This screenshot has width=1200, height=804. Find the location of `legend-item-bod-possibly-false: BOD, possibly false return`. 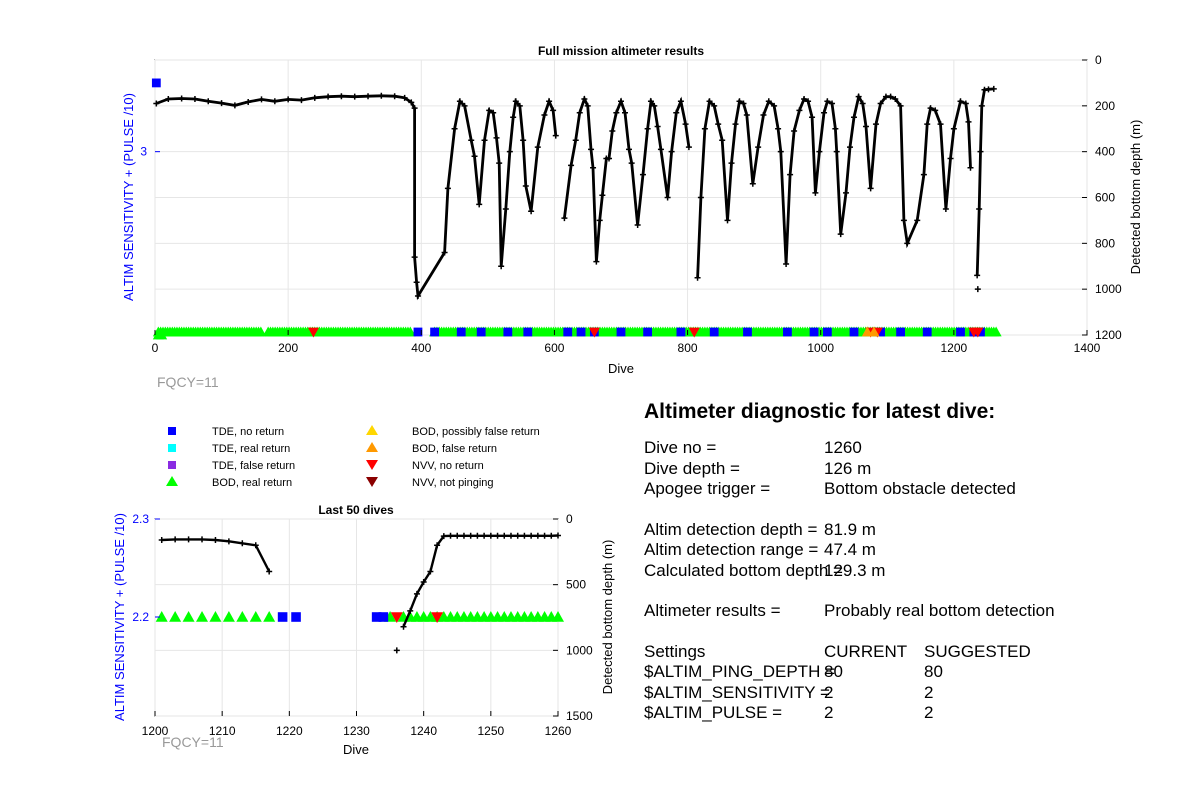

legend-item-bod-possibly-false: BOD, possibly false return is located at coordinates (453, 431).